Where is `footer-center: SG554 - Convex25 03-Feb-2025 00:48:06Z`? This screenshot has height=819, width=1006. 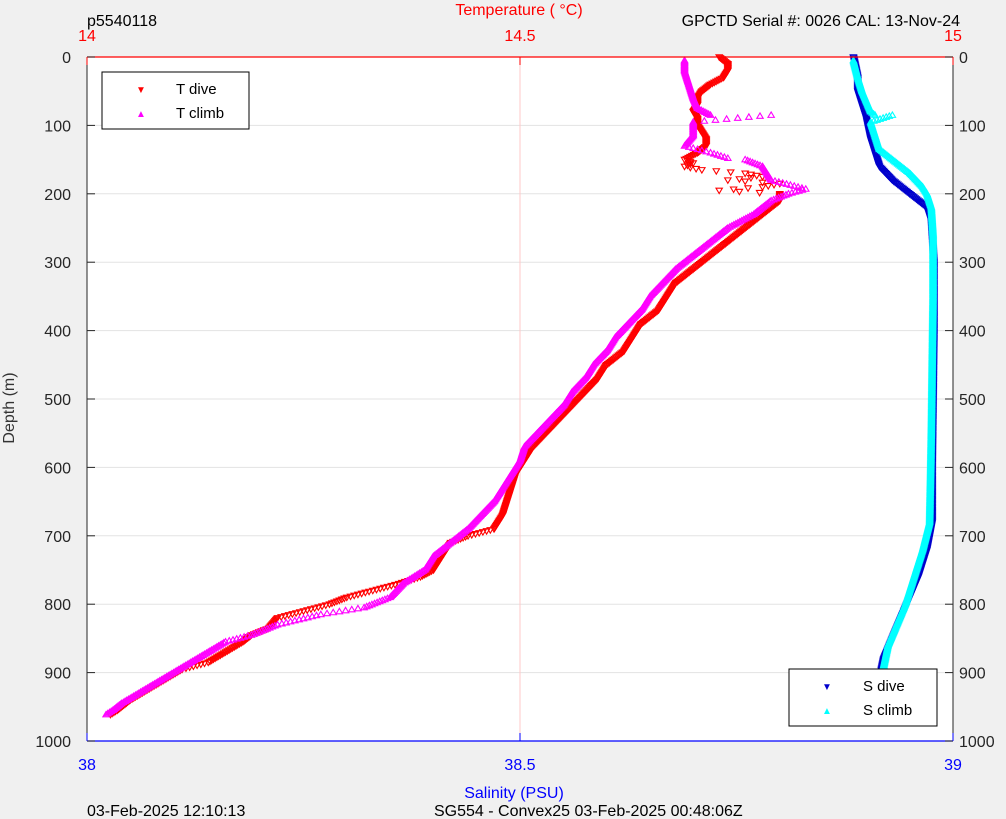 footer-center: SG554 - Convex25 03-Feb-2025 00:48:06Z is located at coordinates (588, 811).